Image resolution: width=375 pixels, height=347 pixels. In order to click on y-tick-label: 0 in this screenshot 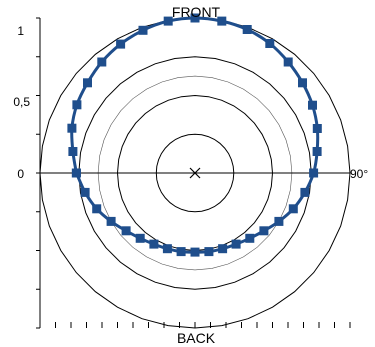, I will do `click(20, 174)`.